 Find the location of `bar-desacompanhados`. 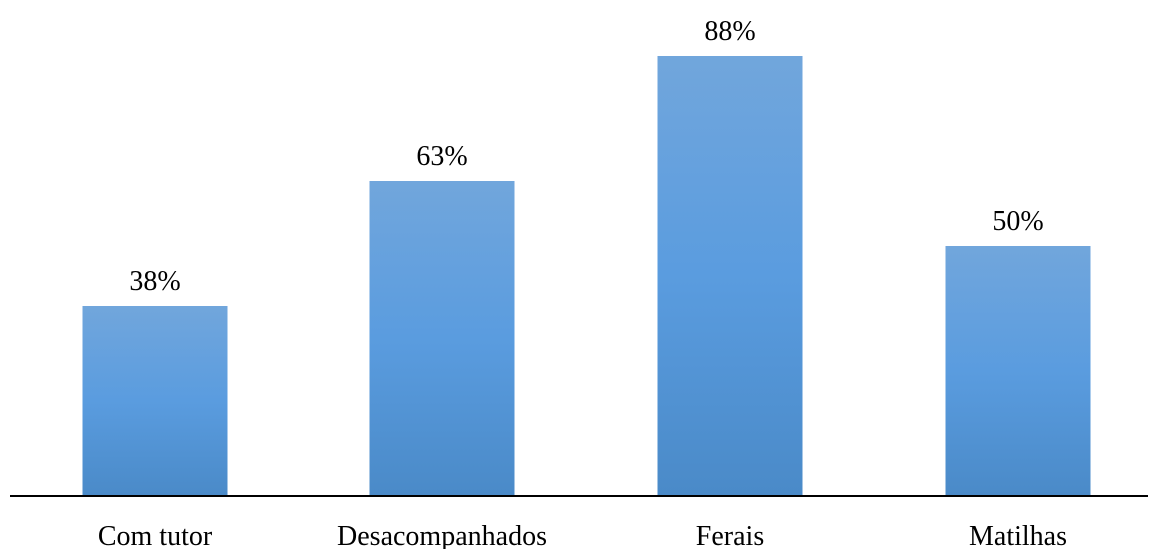

bar-desacompanhados is located at coordinates (442, 338).